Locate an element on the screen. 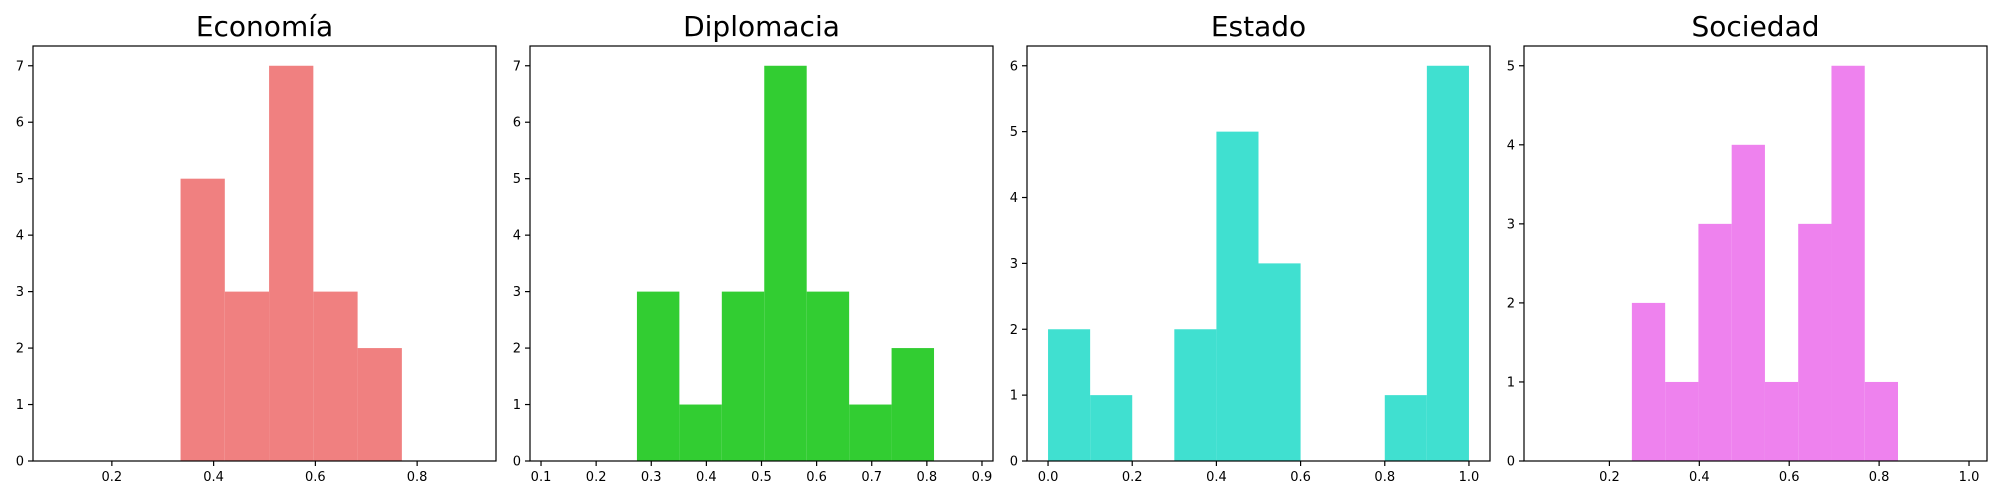 The width and height of the screenshot is (2000, 500). x-tick-label: 0.5 is located at coordinates (761, 477).